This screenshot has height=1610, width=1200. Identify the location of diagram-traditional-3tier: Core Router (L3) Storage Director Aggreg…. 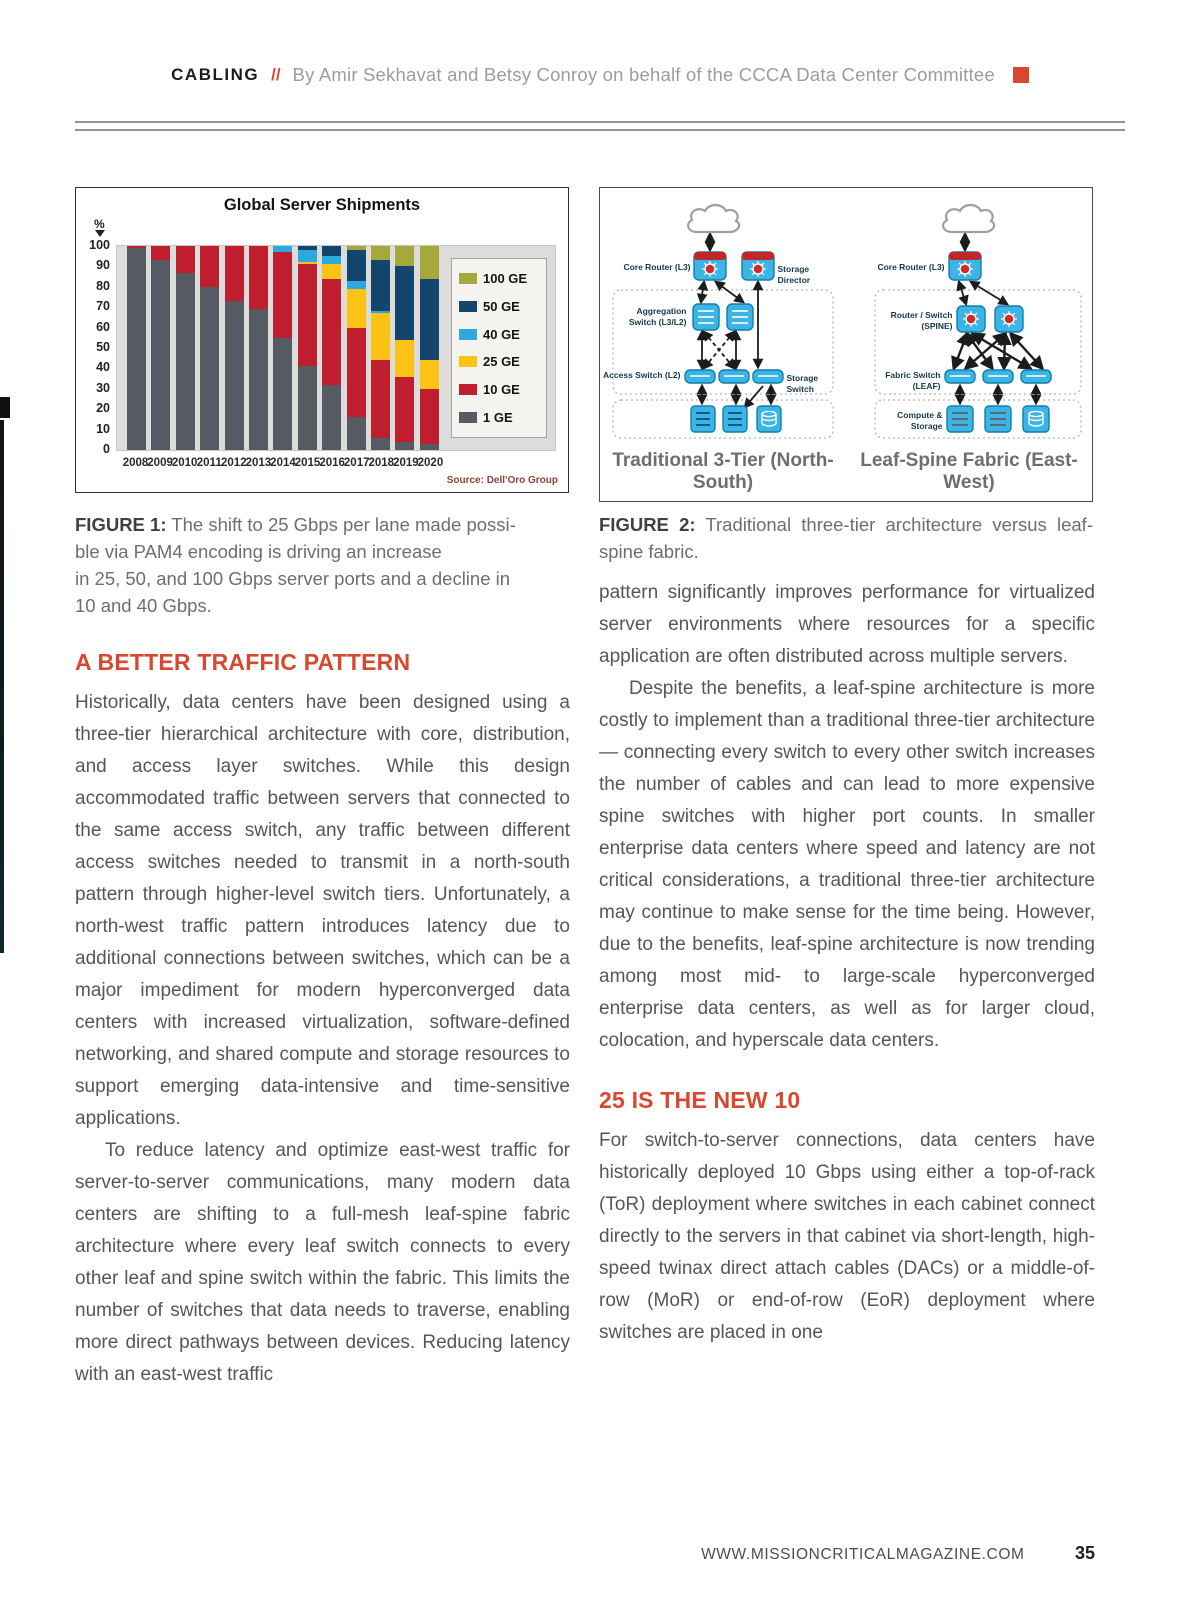
(723, 351).